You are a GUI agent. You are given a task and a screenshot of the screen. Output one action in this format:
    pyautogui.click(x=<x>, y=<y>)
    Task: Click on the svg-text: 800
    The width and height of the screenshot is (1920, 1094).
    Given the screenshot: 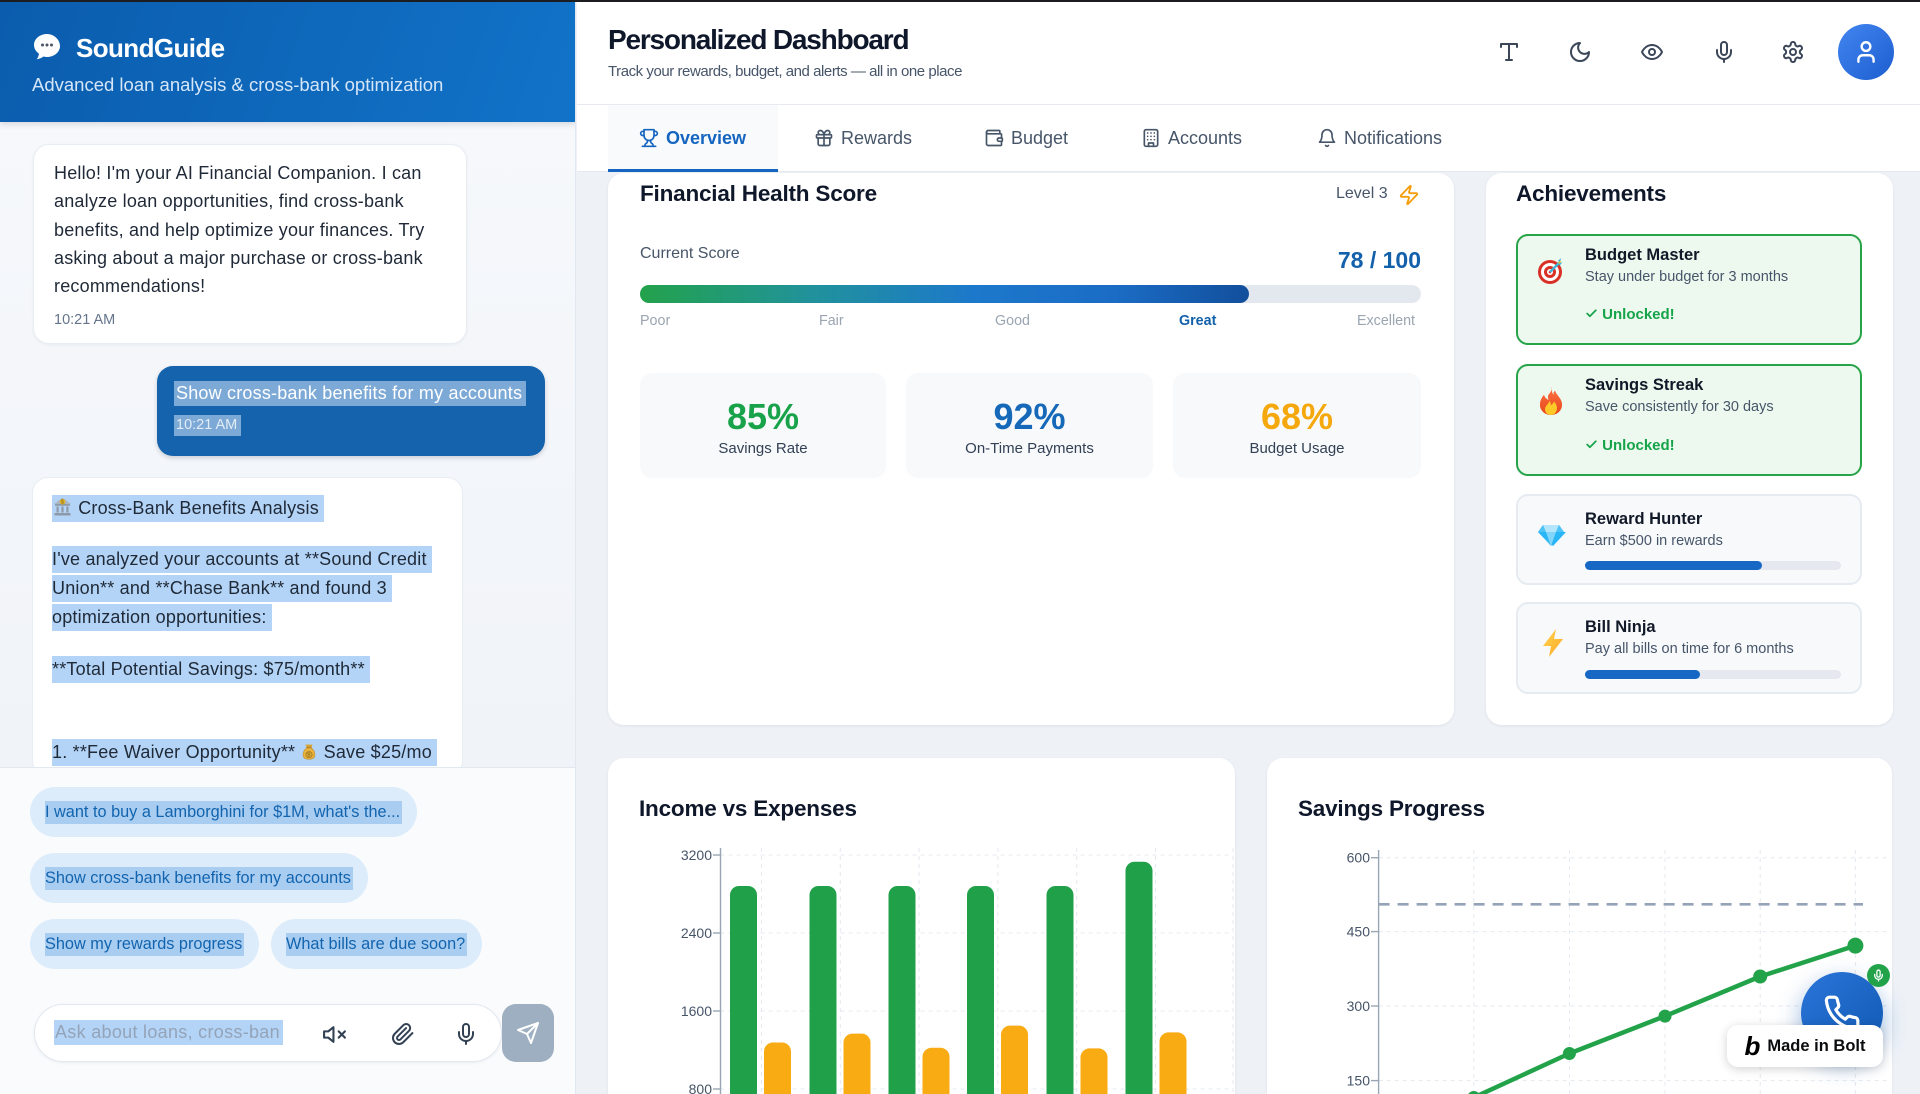 What is the action you would take?
    pyautogui.click(x=701, y=1087)
    